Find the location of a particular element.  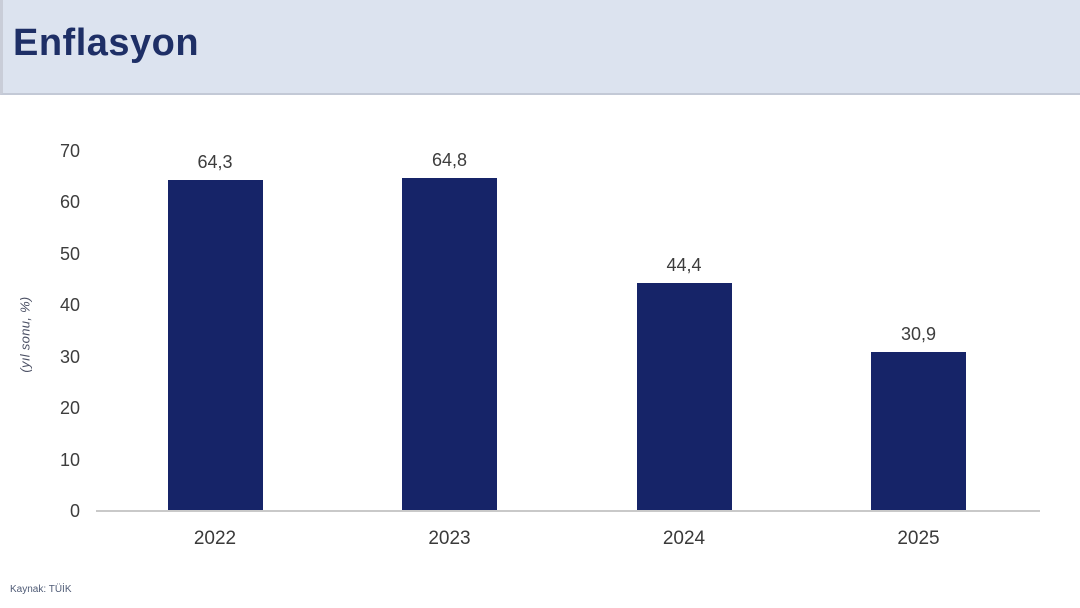

x-axis-line is located at coordinates (568, 511).